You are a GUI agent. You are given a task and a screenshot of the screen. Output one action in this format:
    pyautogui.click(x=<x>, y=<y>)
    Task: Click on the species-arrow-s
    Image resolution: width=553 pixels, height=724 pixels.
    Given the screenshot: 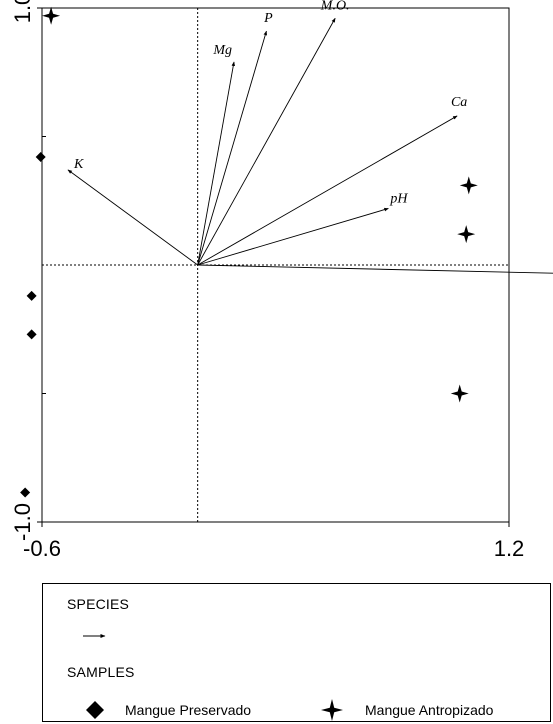 What is the action you would take?
    pyautogui.click(x=375, y=269)
    